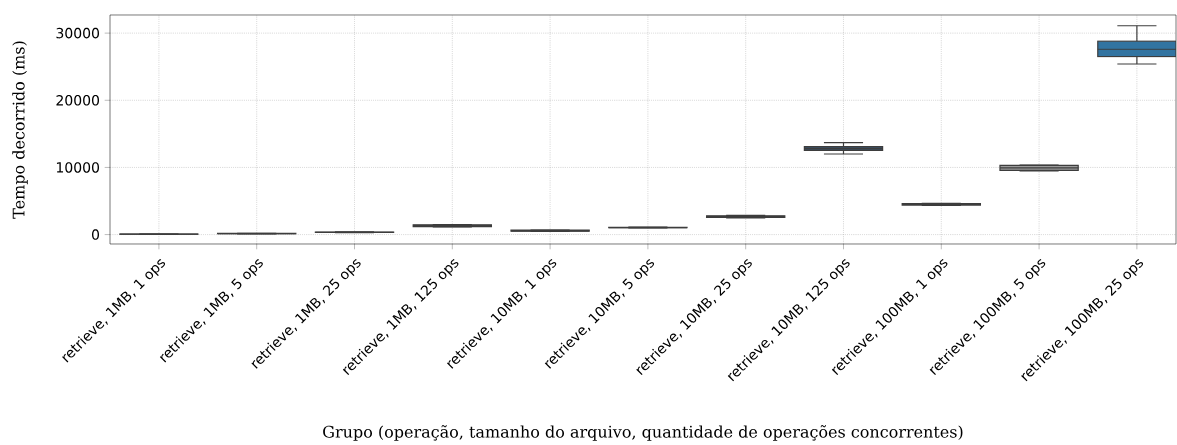 The height and width of the screenshot is (445, 1177). I want to click on y-axis-title: Tempo decorrido (ms), so click(20, 130).